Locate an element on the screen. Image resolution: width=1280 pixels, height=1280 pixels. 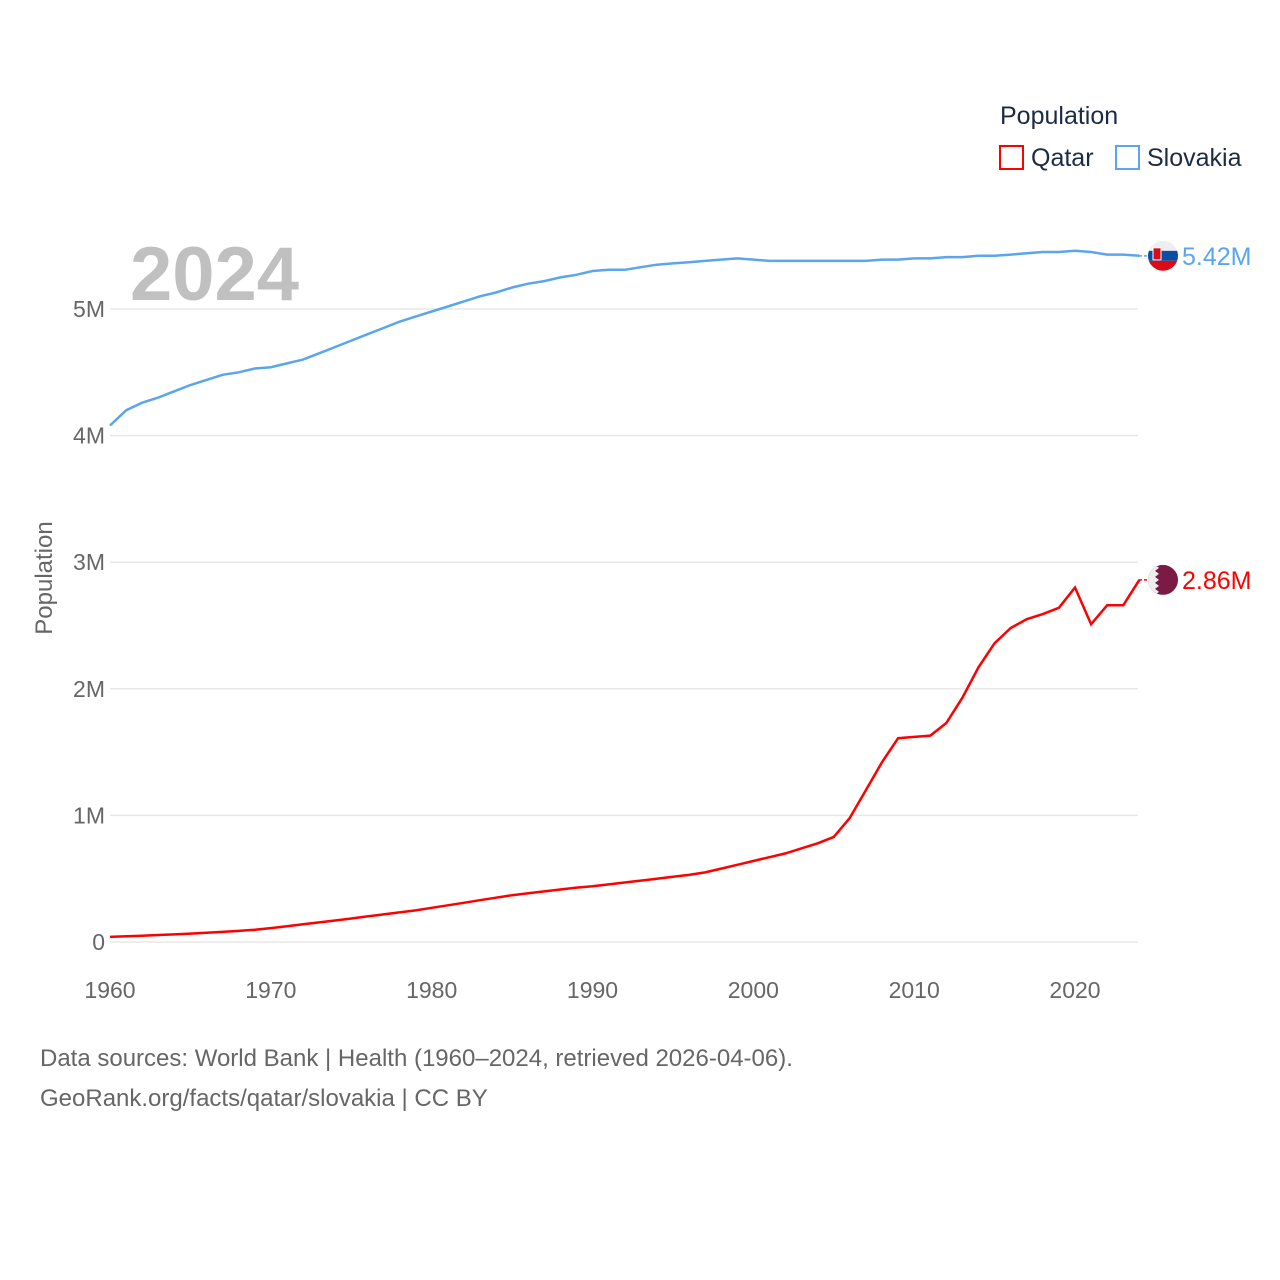
legend: Population Qatar Slovakia is located at coordinates (1120, 137).